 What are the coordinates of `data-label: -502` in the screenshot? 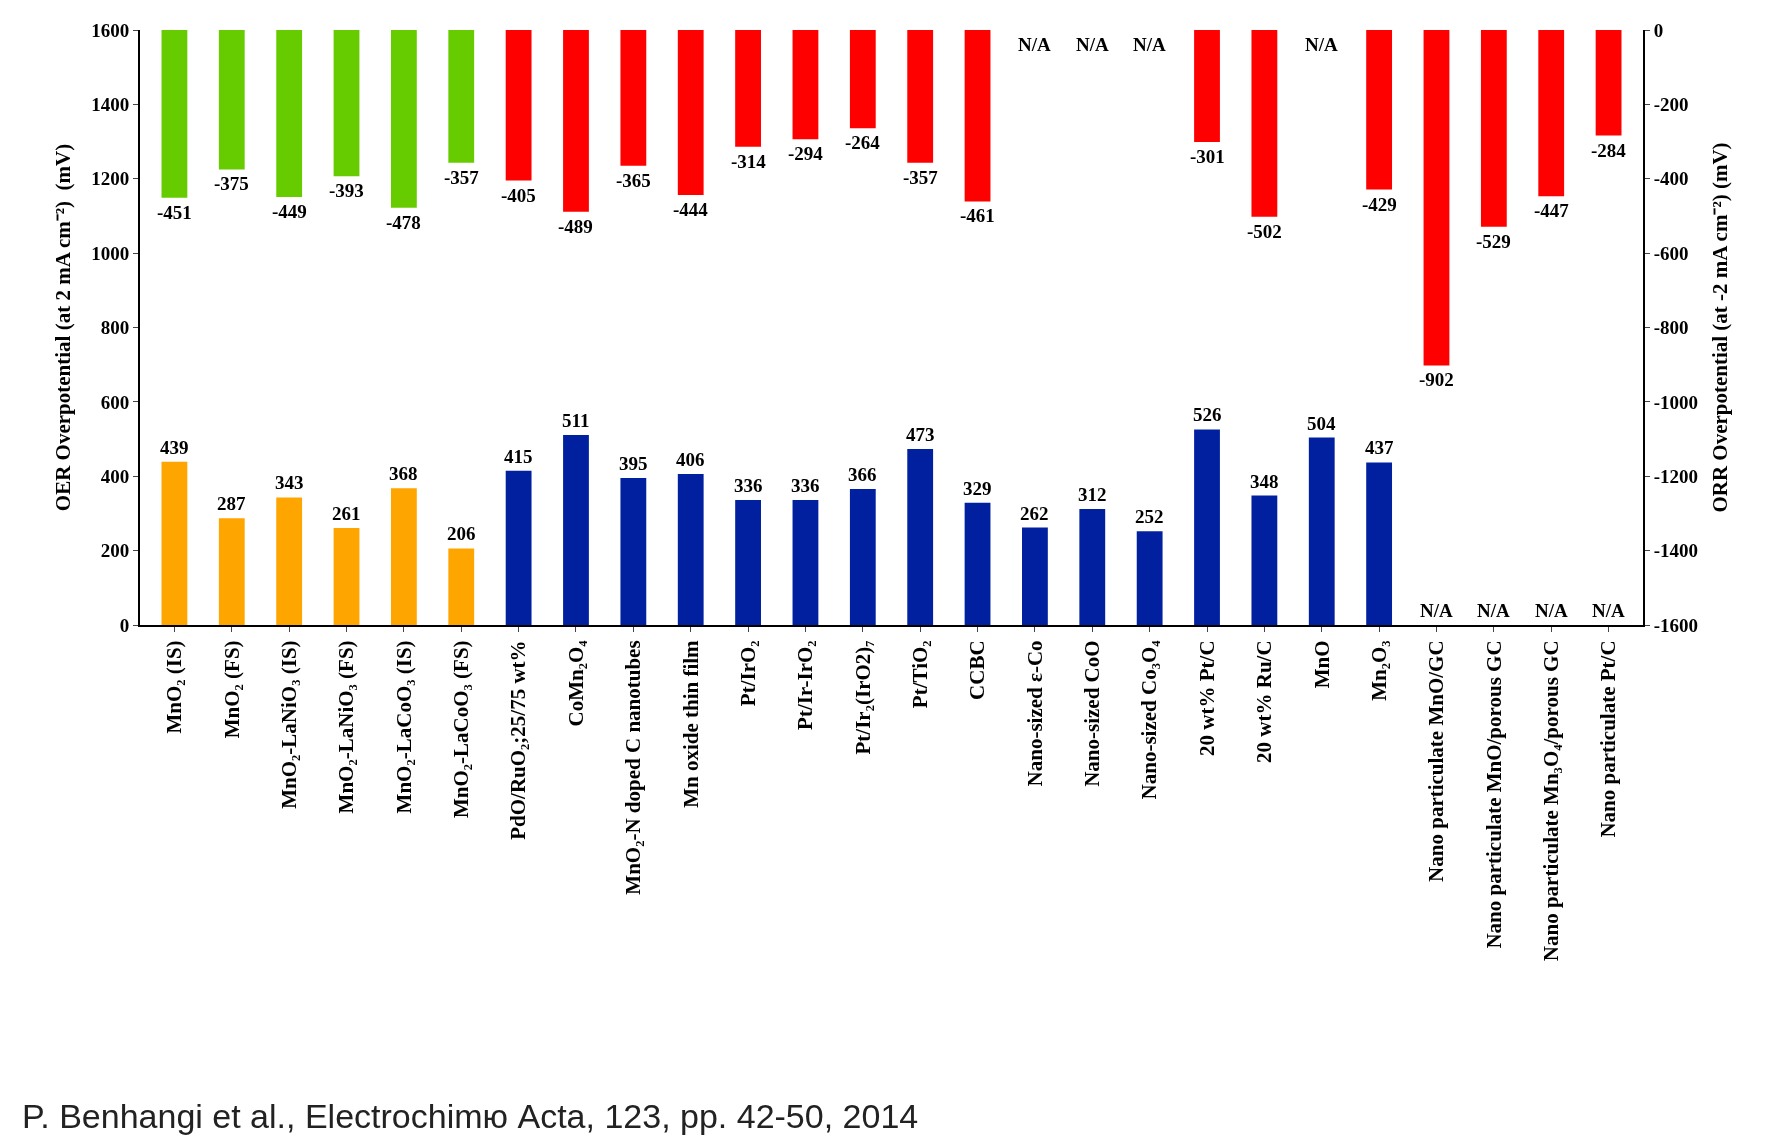 It's located at (1264, 231).